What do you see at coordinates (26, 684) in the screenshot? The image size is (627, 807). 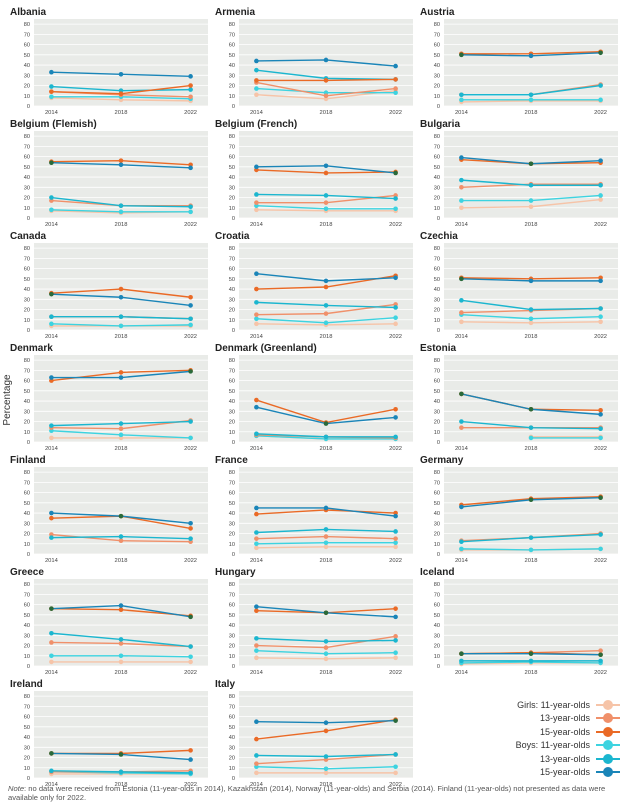 I see `panel-title: Ireland` at bounding box center [26, 684].